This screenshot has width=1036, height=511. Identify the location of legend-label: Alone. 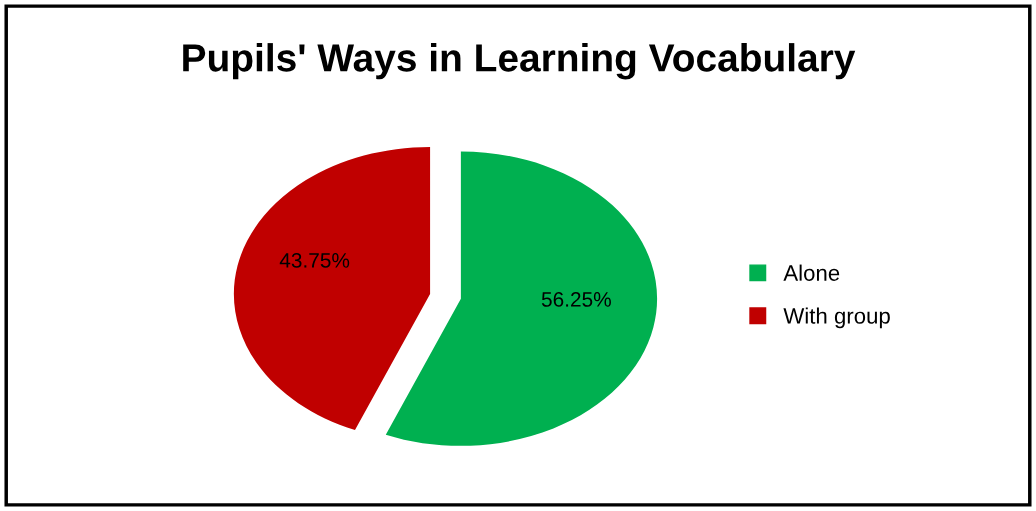
(811, 272).